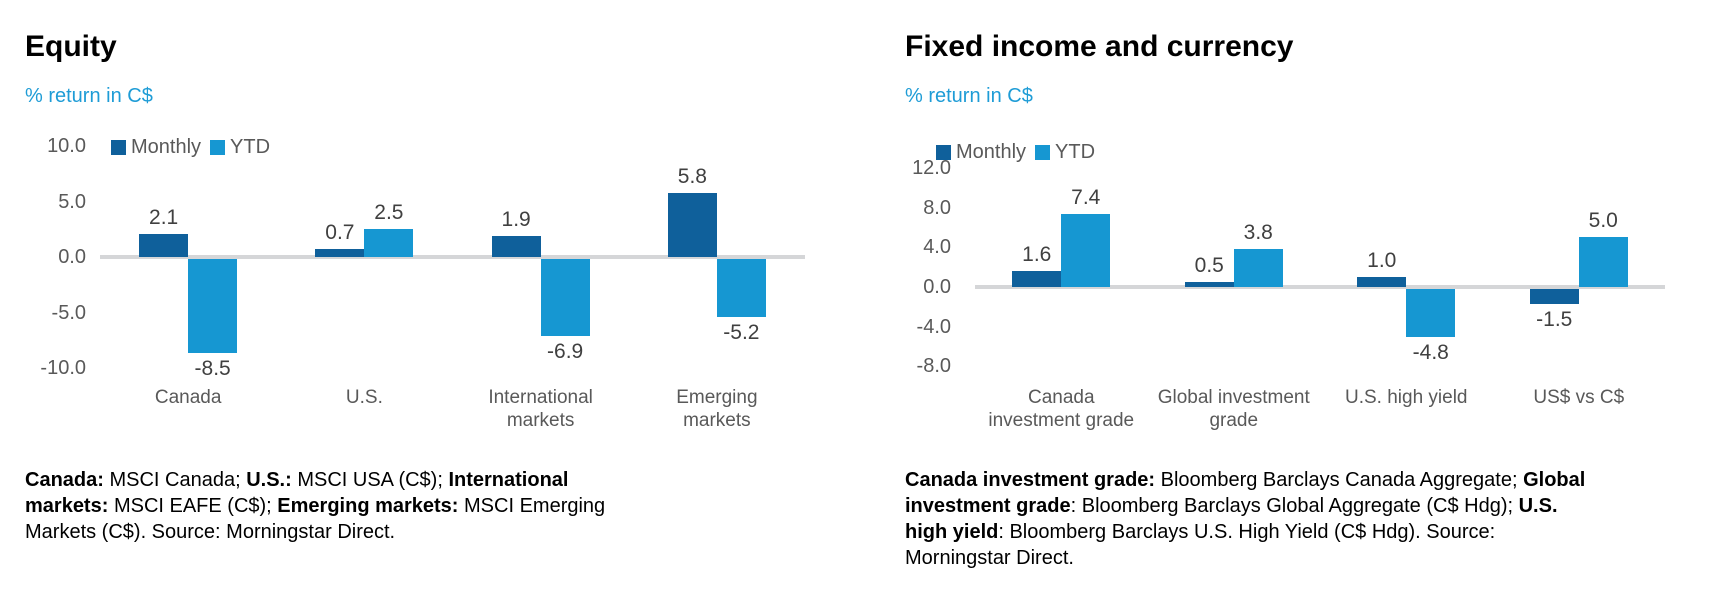 The width and height of the screenshot is (1725, 606). What do you see at coordinates (364, 397) in the screenshot?
I see `category-label-u-s: U.S.` at bounding box center [364, 397].